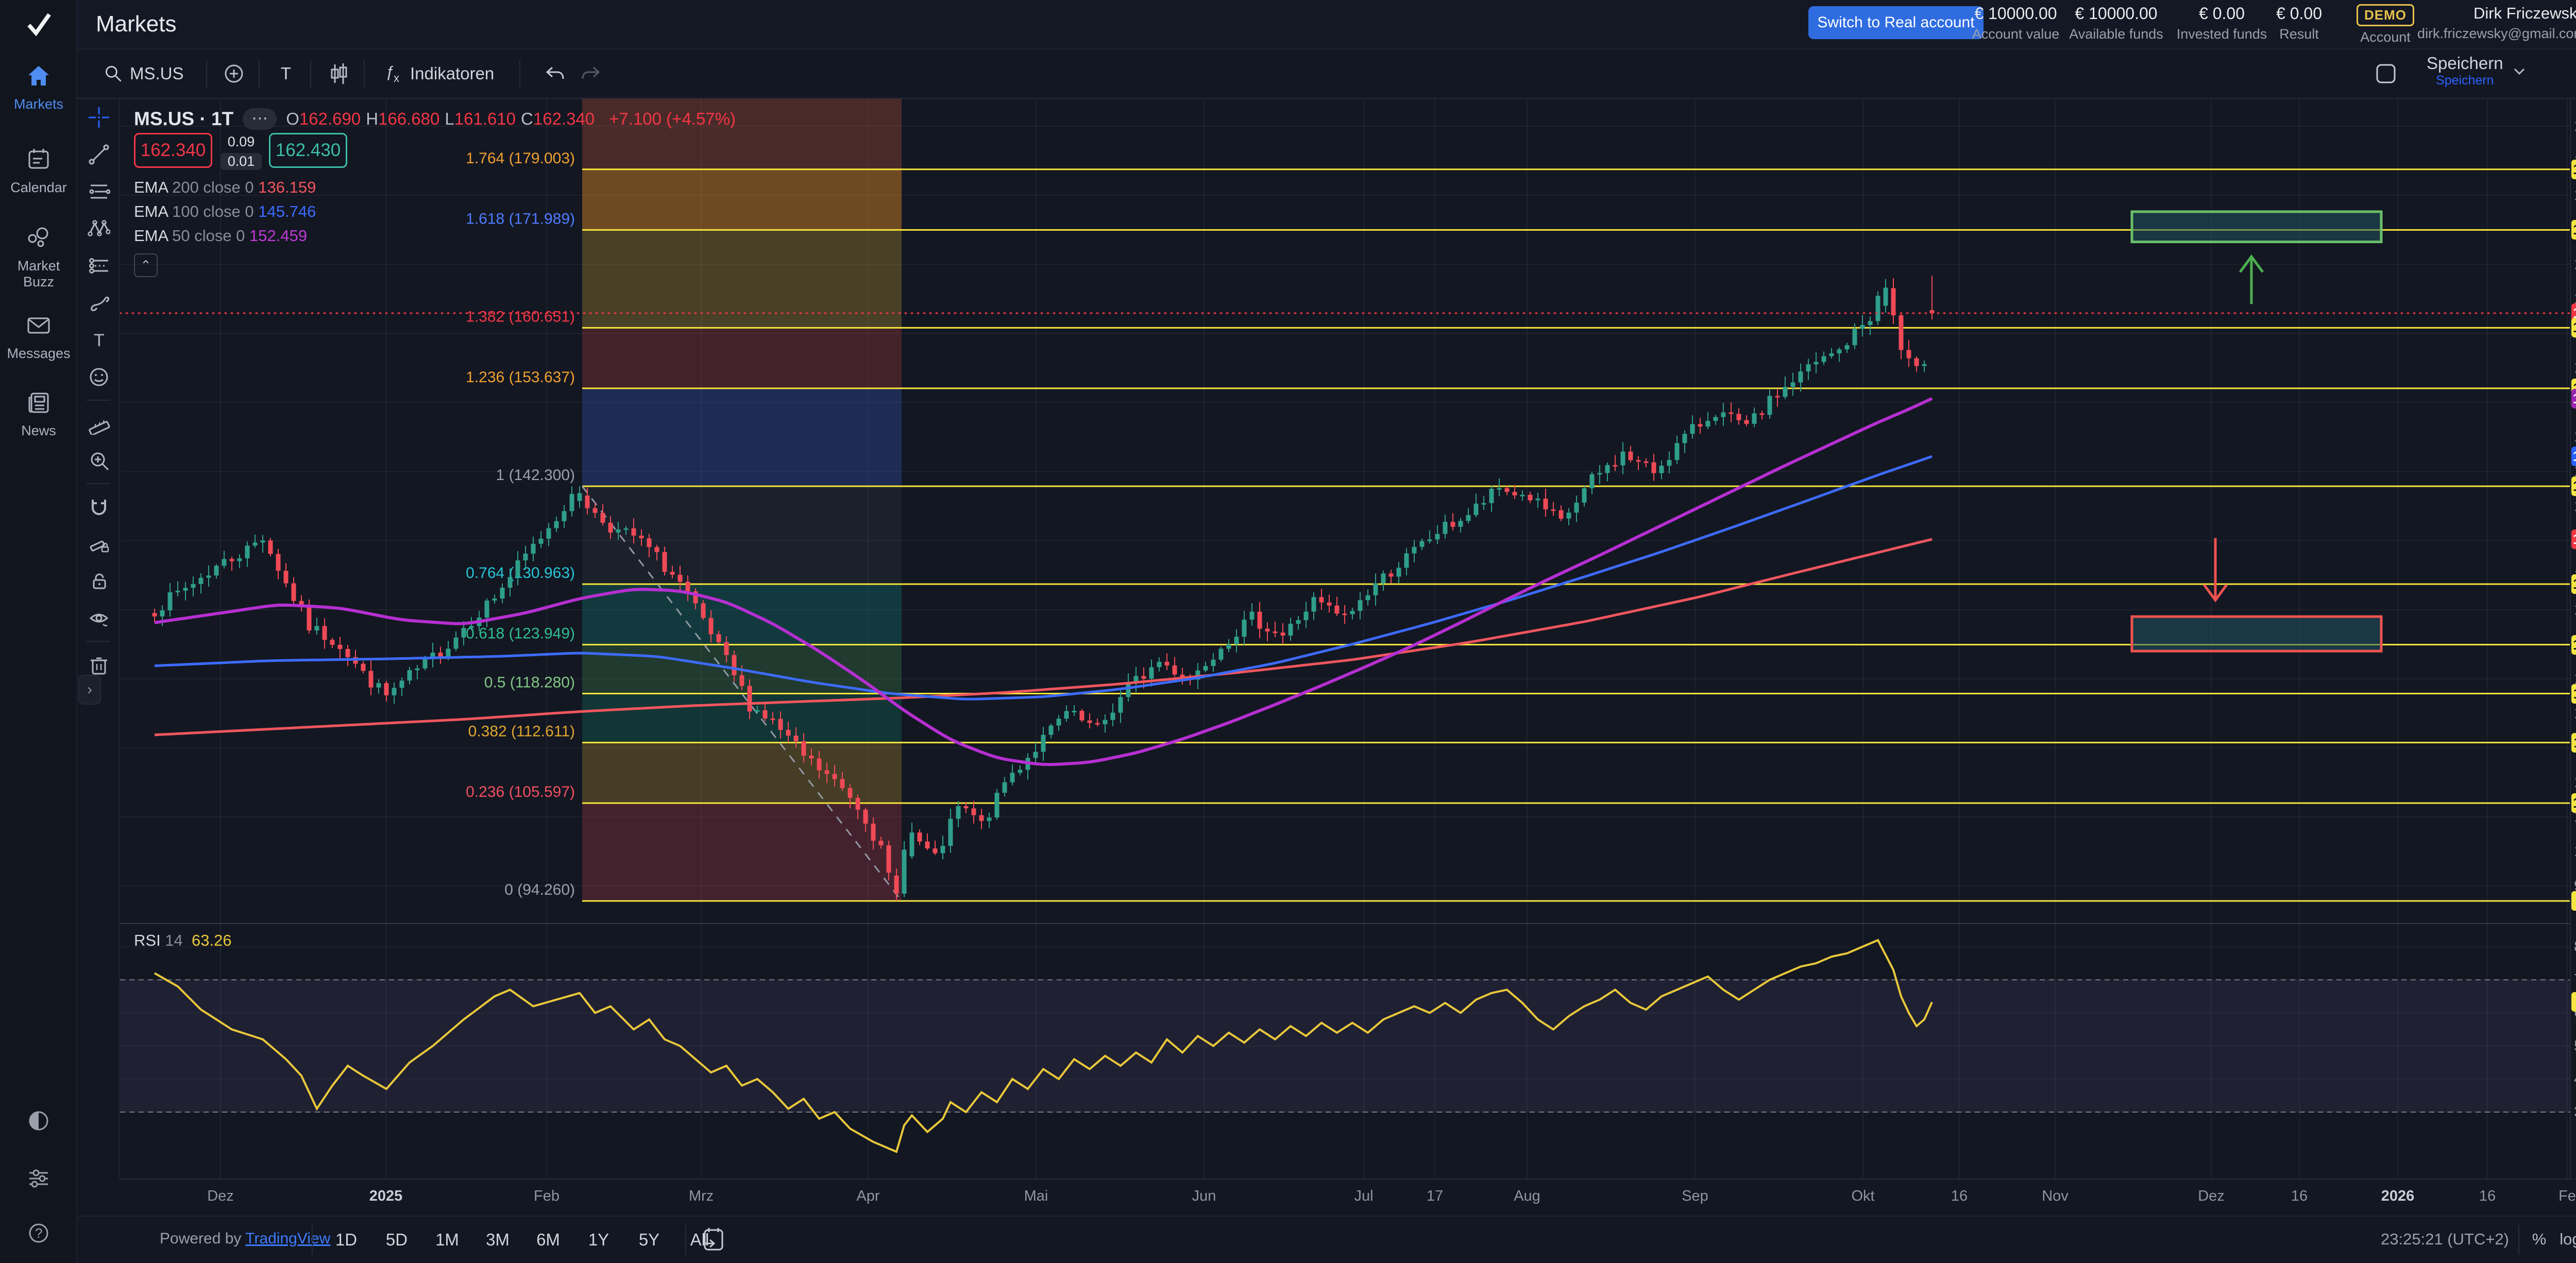 This screenshot has width=2576, height=1263. Describe the element at coordinates (143, 74) in the screenshot. I see `symbol-search-button: MS.US` at that location.